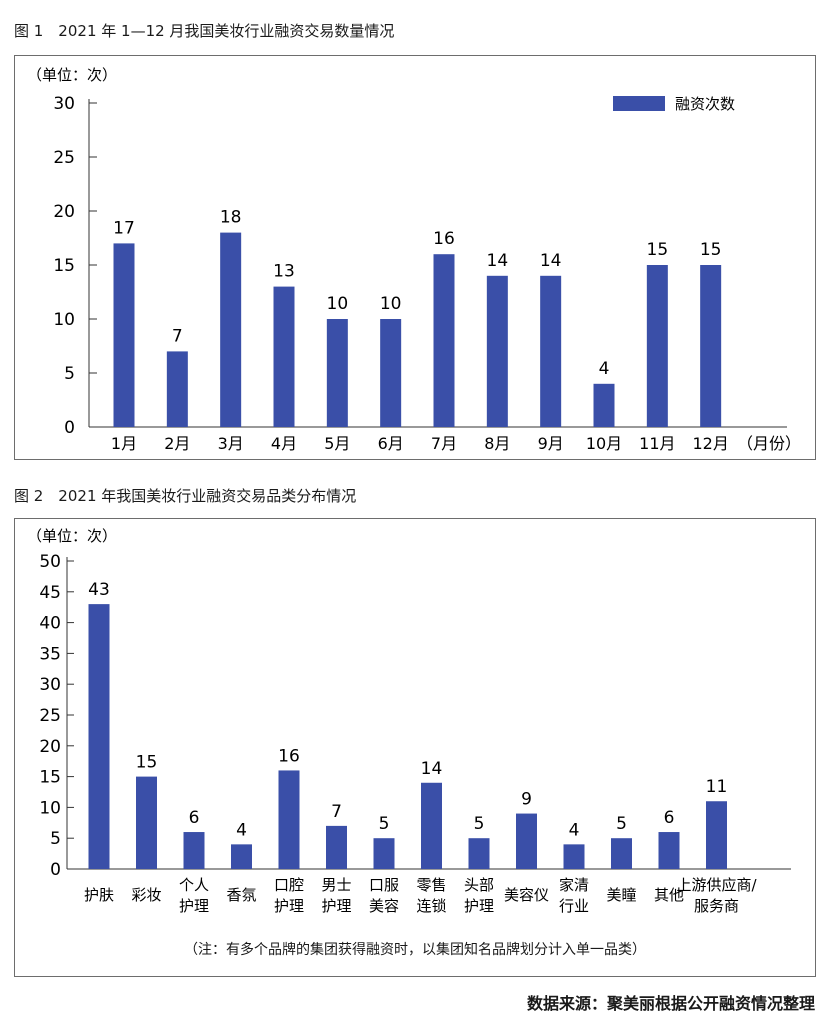  I want to click on figure1-caption: 图 1 2021 年 1—12 月我国美妆行业融资交易数量情况, so click(204, 31).